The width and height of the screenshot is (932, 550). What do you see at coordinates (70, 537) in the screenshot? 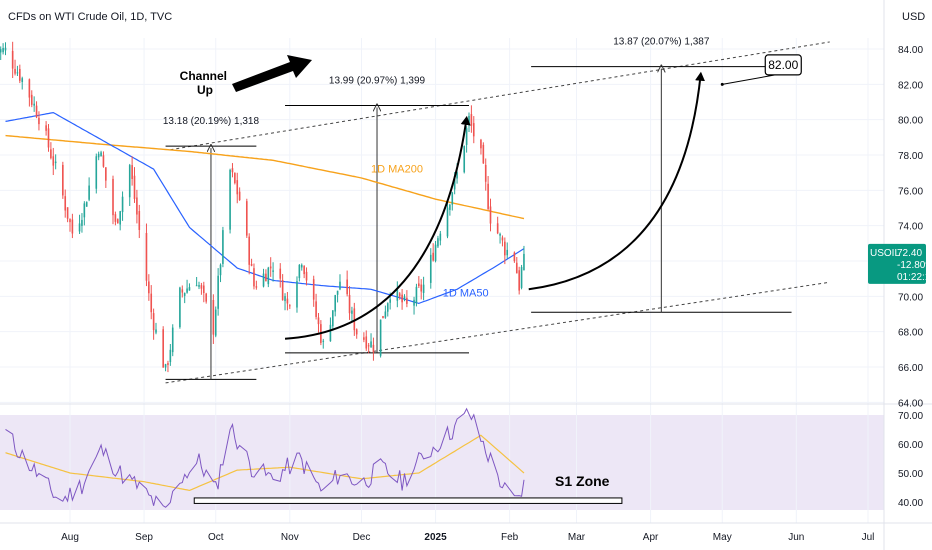
I see `time-tick-label: Aug` at bounding box center [70, 537].